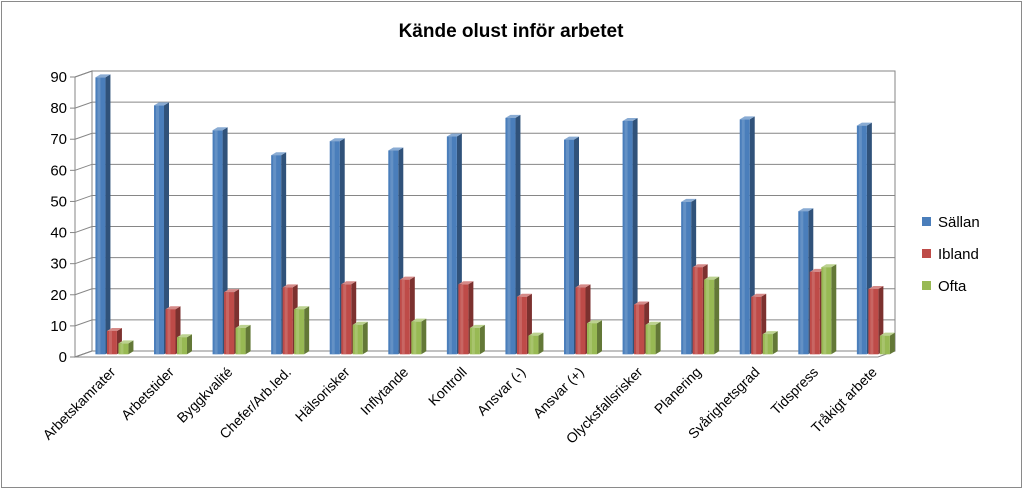 This screenshot has height=489, width=1023. I want to click on x-tick-label: Ansvar (-), so click(501, 391).